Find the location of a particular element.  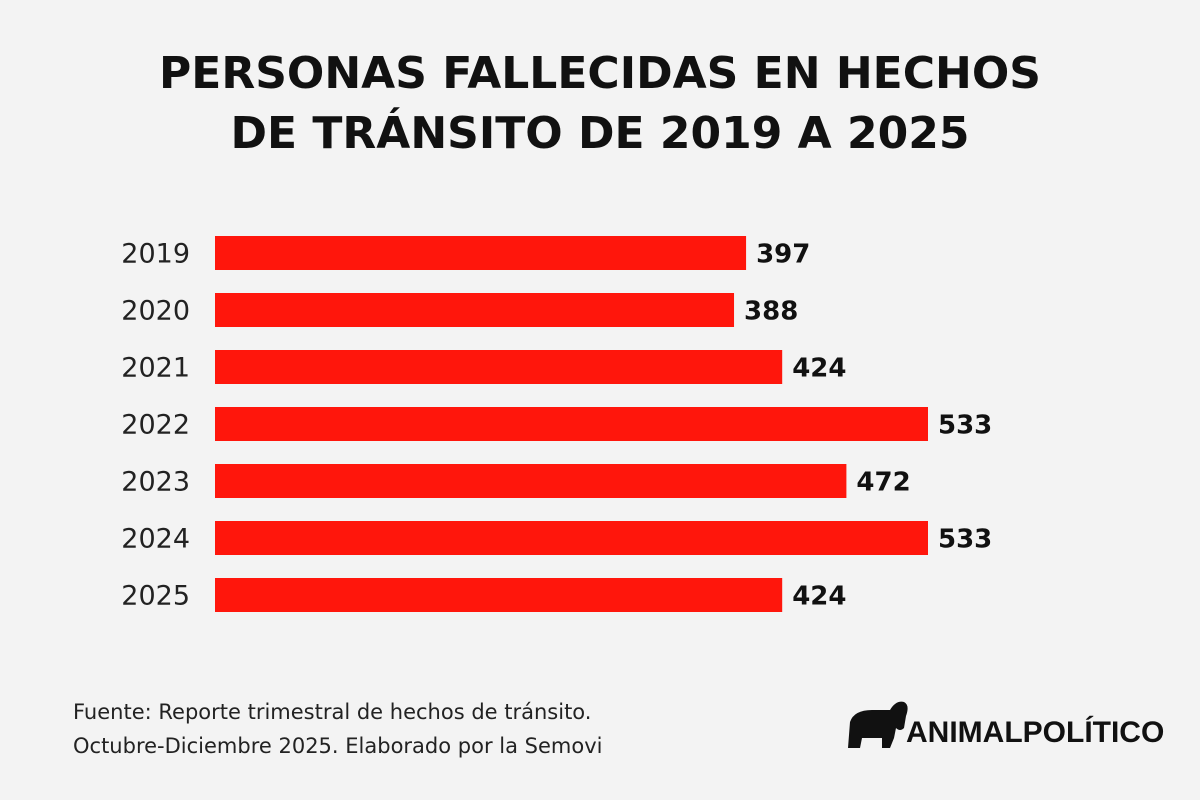

value-label: 472 is located at coordinates (883, 483).